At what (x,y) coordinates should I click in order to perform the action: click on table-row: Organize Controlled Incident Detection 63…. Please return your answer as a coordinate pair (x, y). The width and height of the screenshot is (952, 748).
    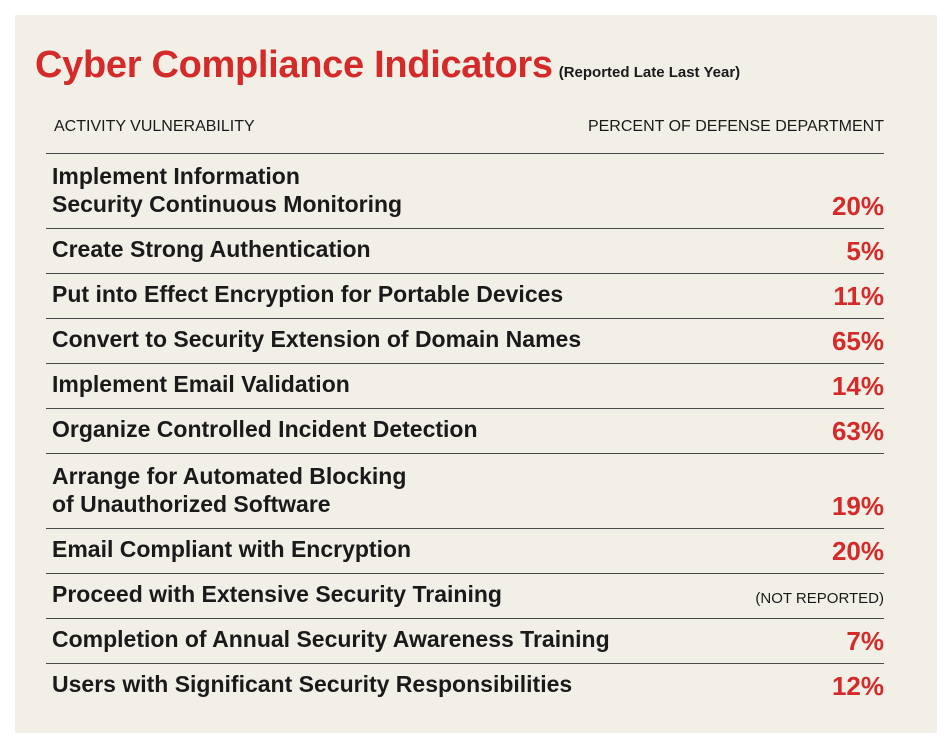
    Looking at the image, I should click on (465, 430).